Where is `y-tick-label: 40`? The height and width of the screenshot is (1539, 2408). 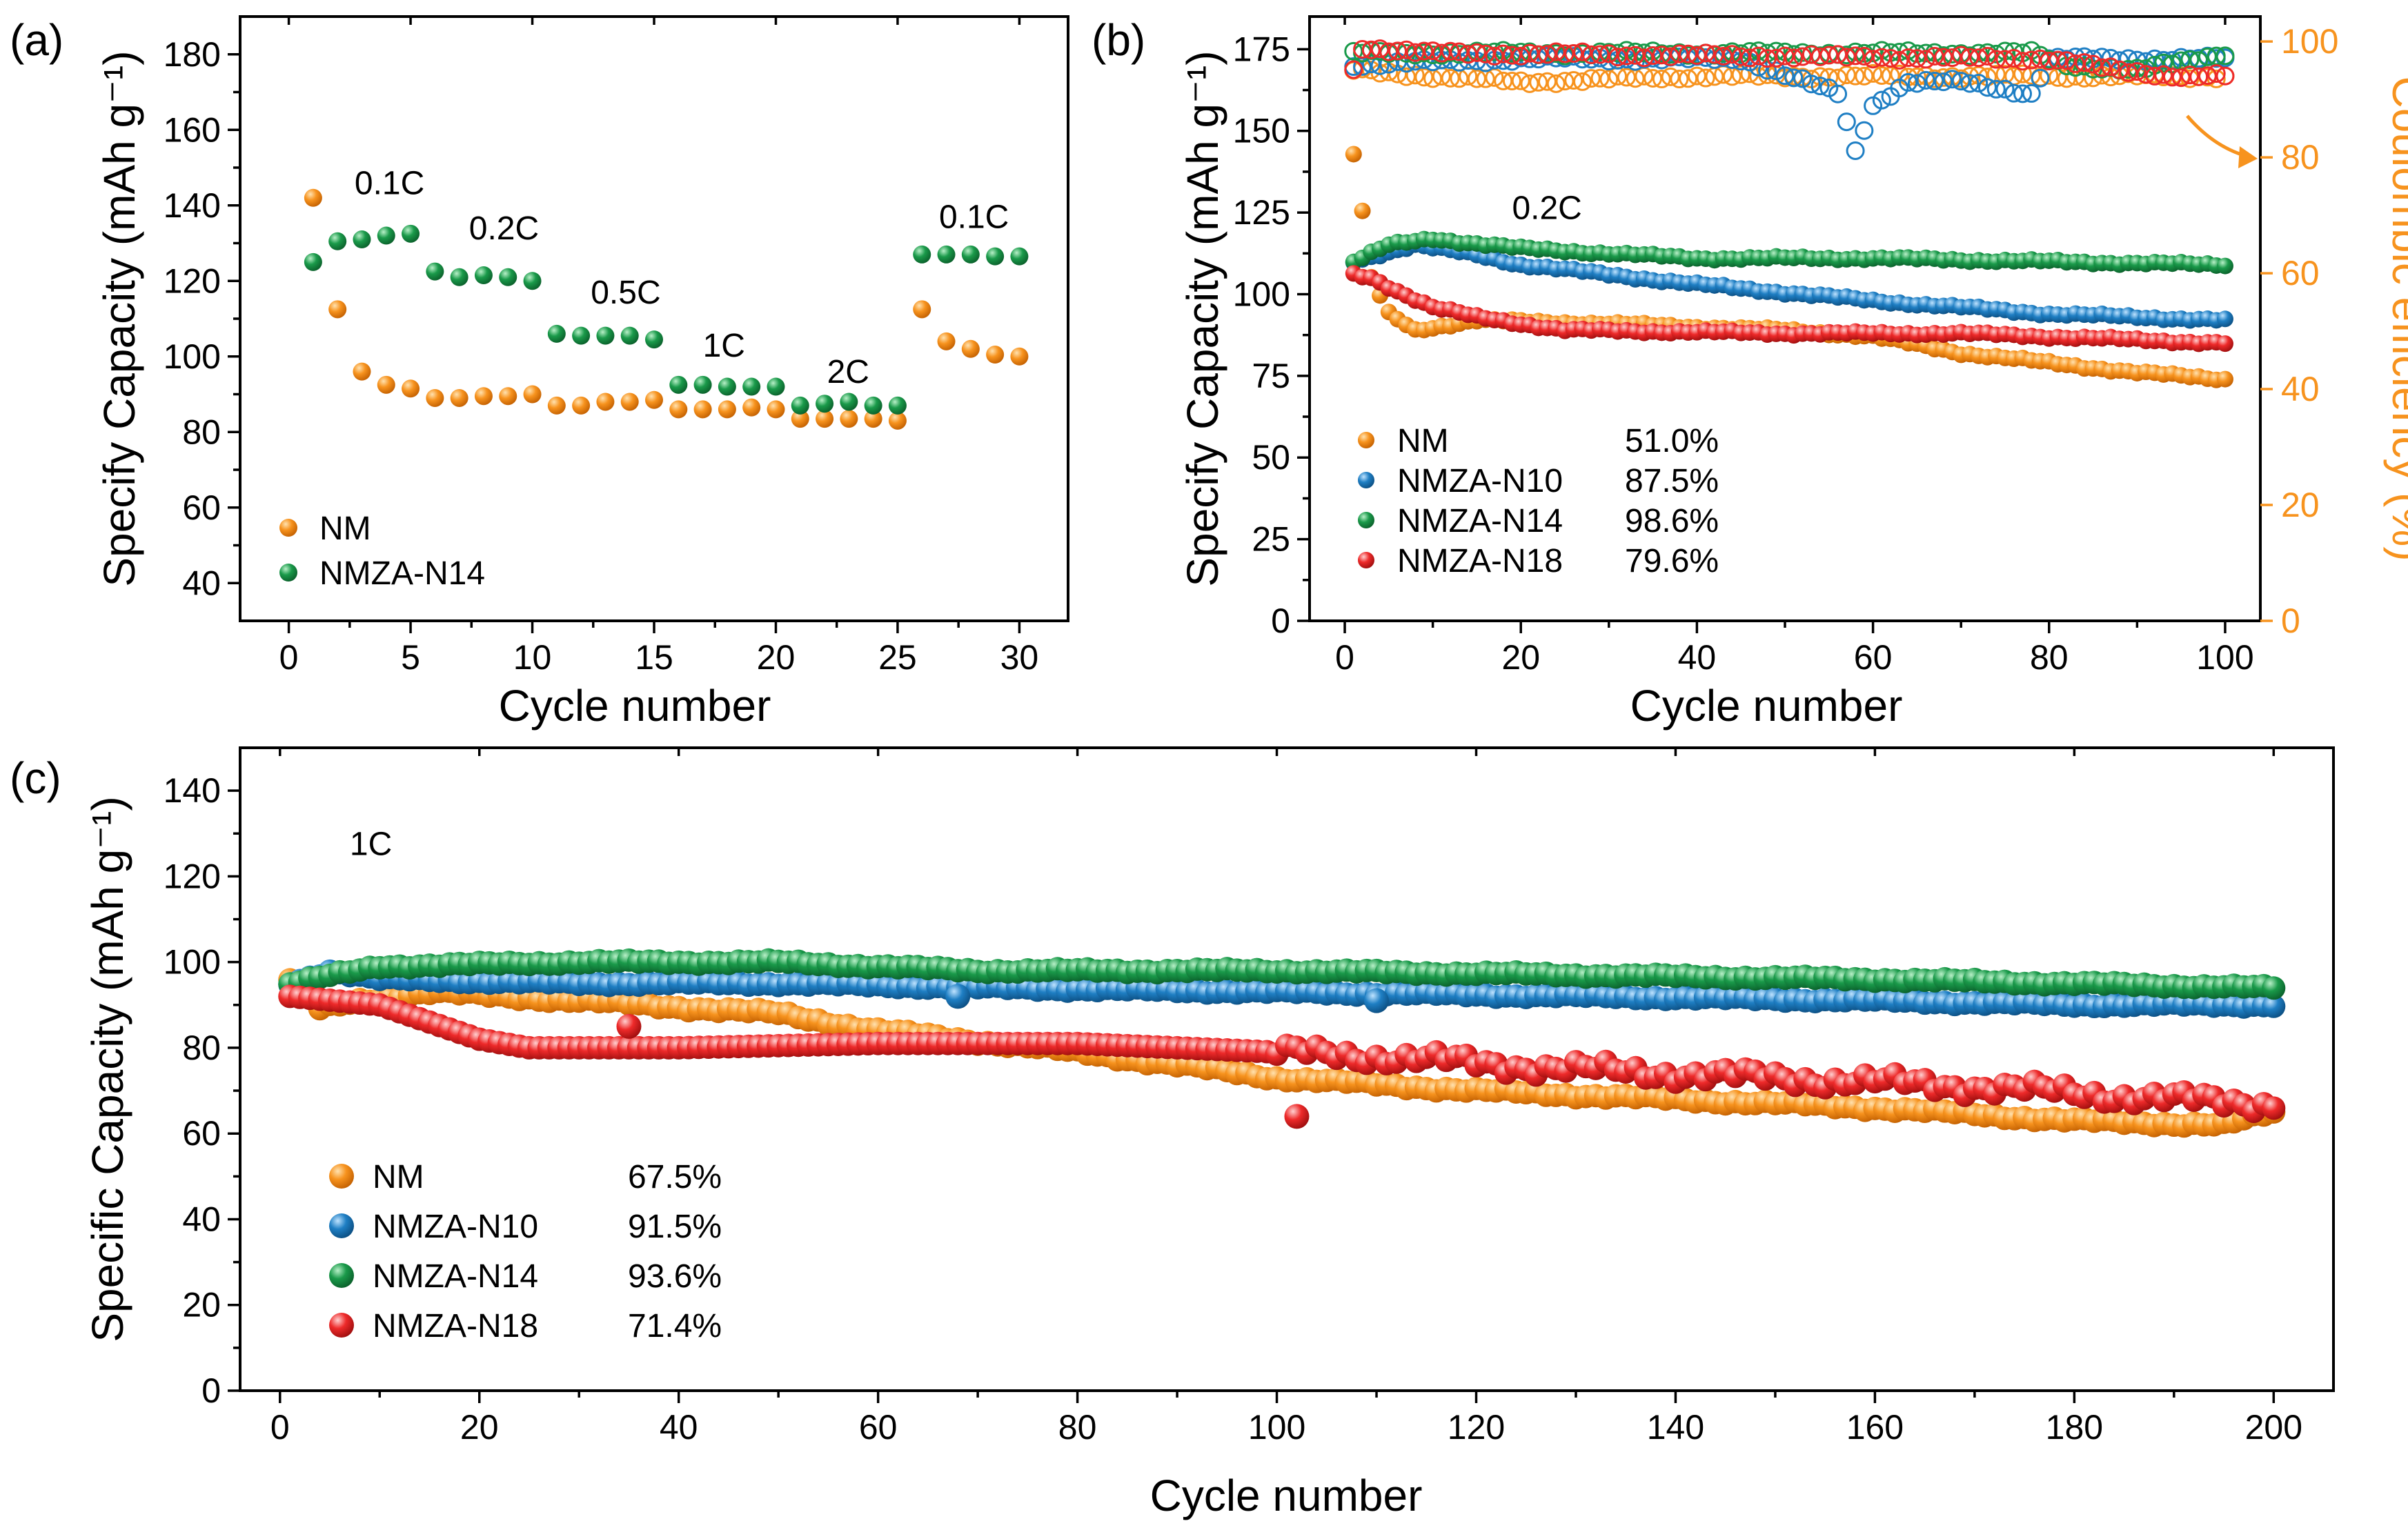
y-tick-label: 40 is located at coordinates (201, 1219).